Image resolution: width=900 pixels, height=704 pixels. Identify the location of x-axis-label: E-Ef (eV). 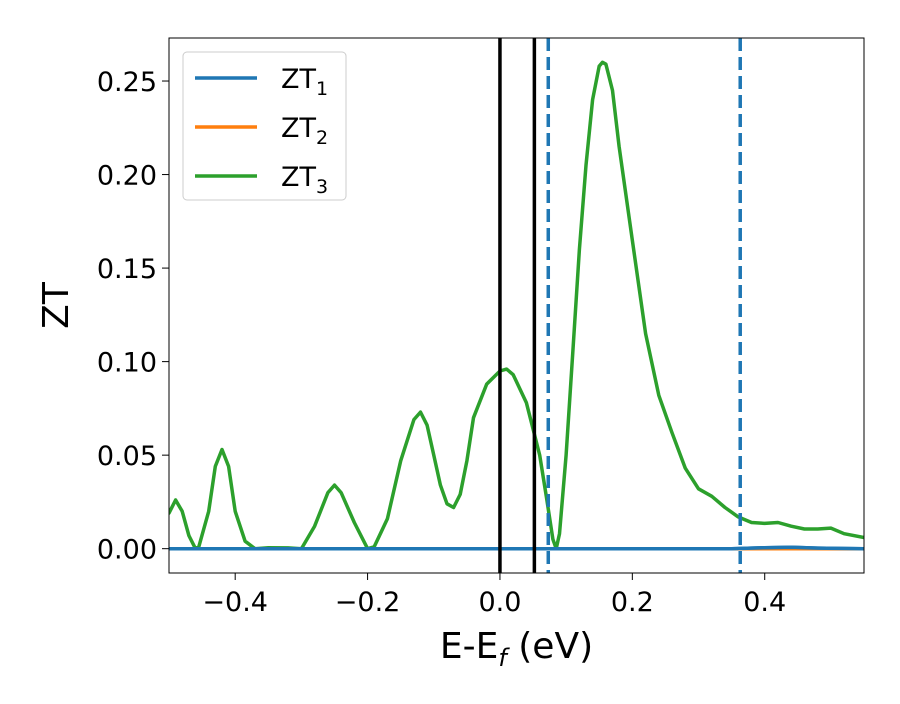
(516, 649).